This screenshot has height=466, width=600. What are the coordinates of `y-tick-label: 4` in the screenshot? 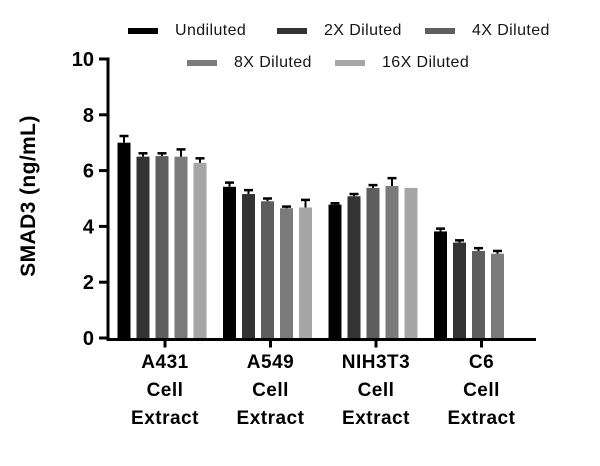 It's located at (89, 227).